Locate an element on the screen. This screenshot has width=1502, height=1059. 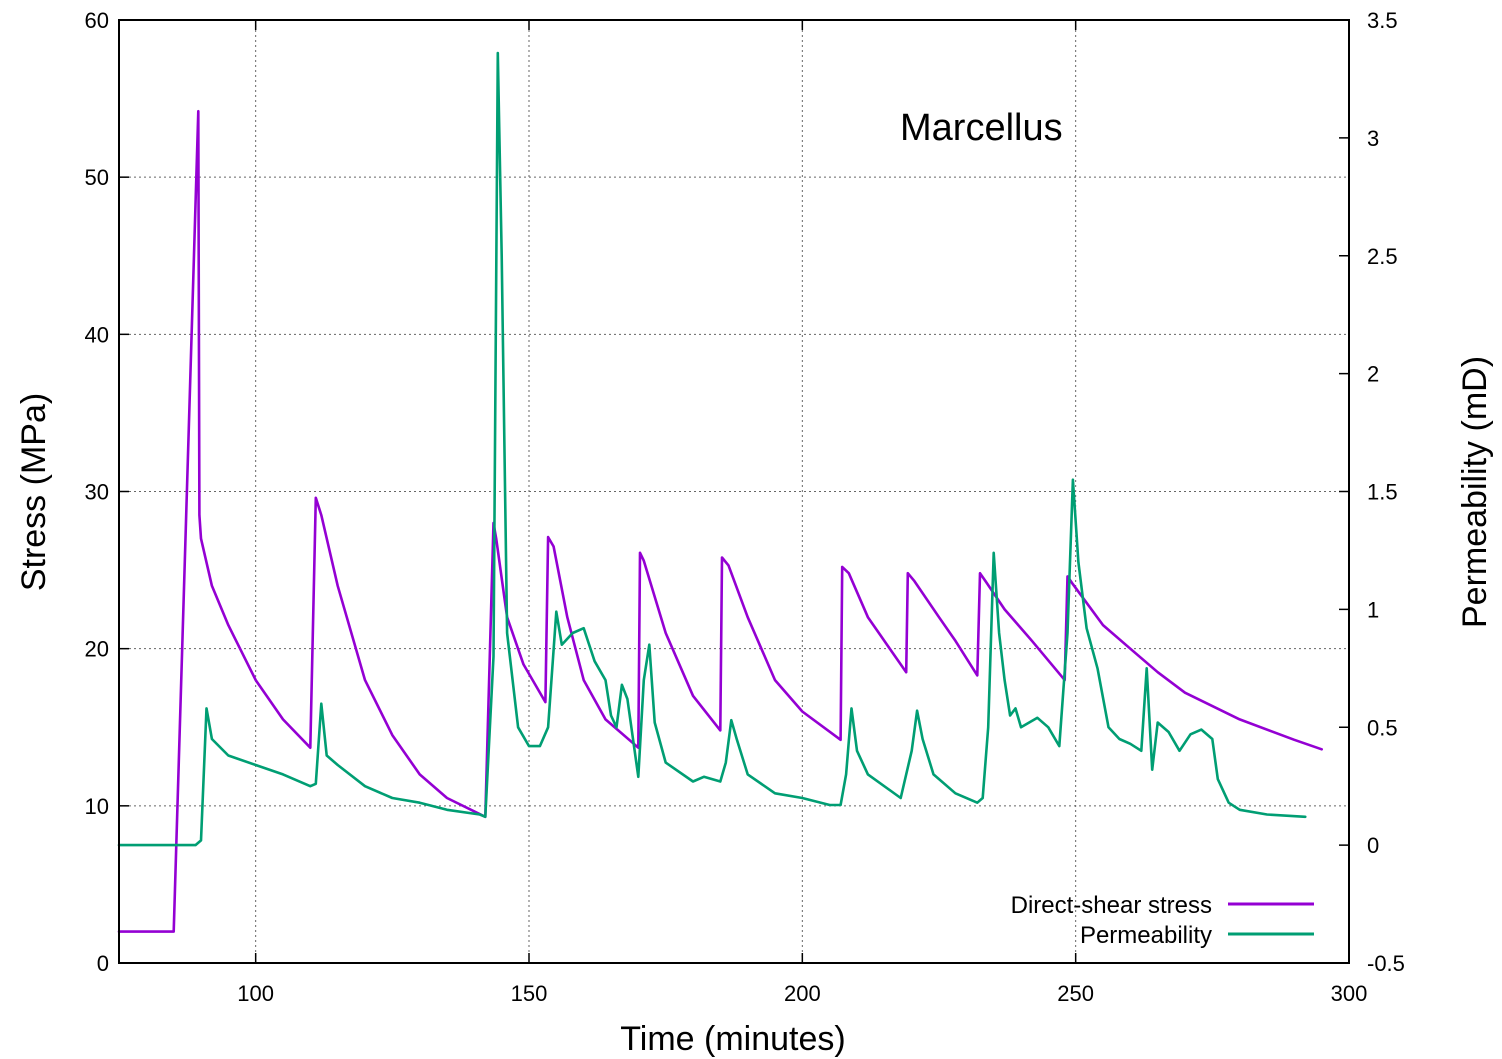
chart-annotation: Marcellus is located at coordinates (981, 128).